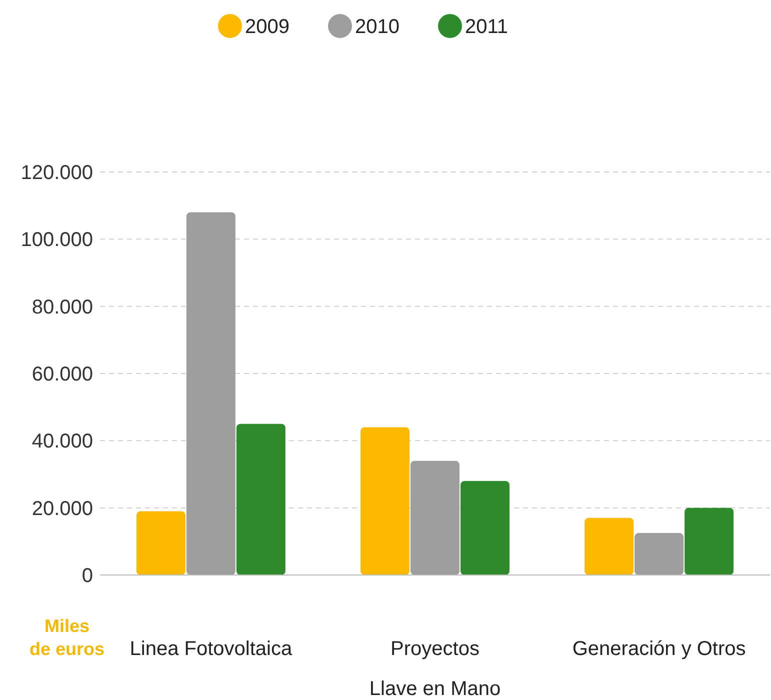  Describe the element at coordinates (486, 27) in the screenshot. I see `legend-label: 2011` at that location.